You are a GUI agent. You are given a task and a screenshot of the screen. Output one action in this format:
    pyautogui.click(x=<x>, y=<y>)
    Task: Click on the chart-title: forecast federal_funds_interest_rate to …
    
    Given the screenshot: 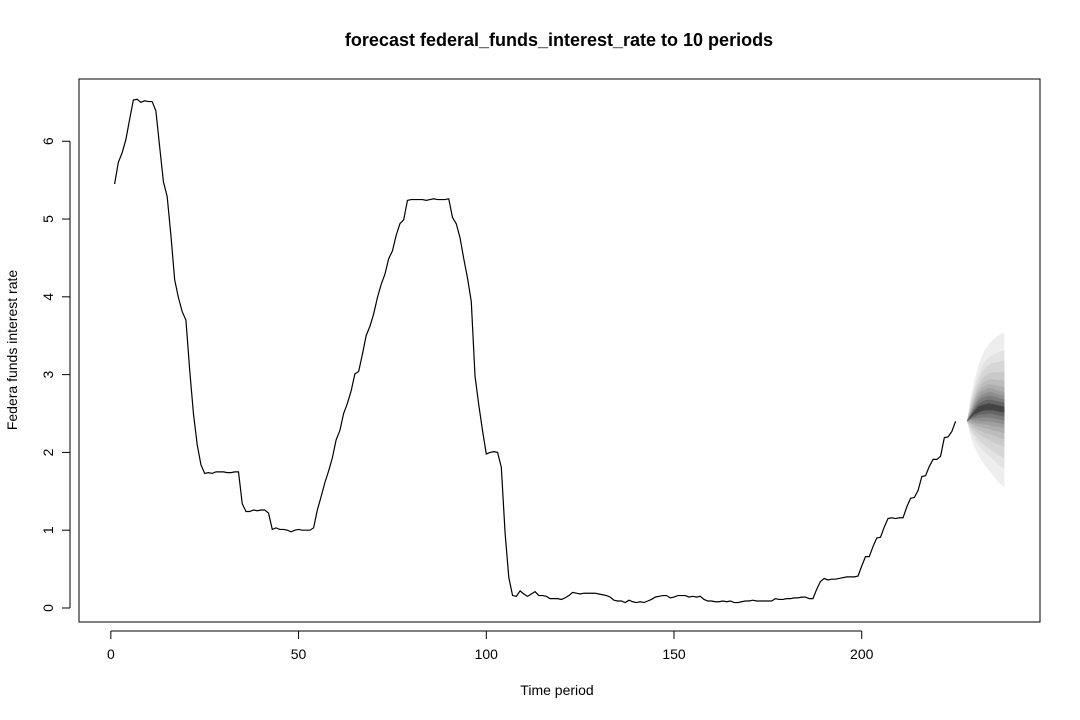 What is the action you would take?
    pyautogui.click(x=559, y=40)
    